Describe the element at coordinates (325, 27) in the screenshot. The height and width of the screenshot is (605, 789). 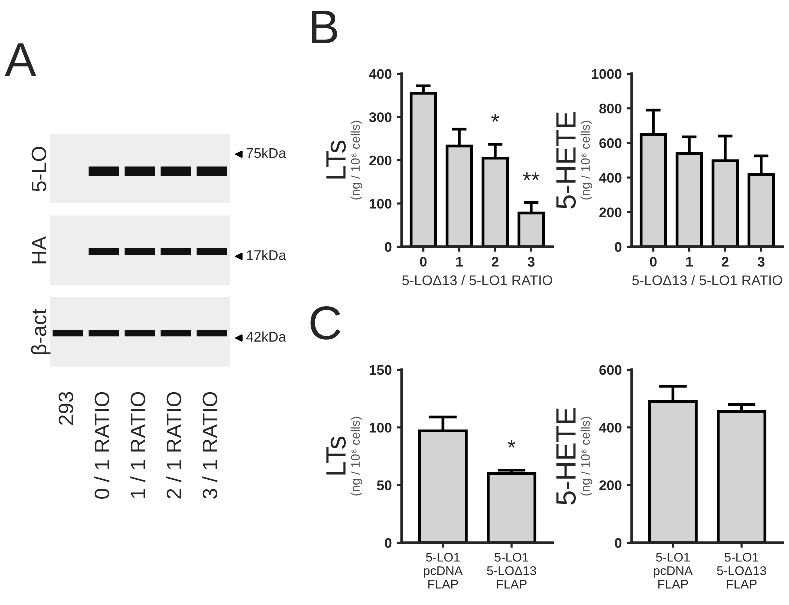
I see `chart-title: B` at that location.